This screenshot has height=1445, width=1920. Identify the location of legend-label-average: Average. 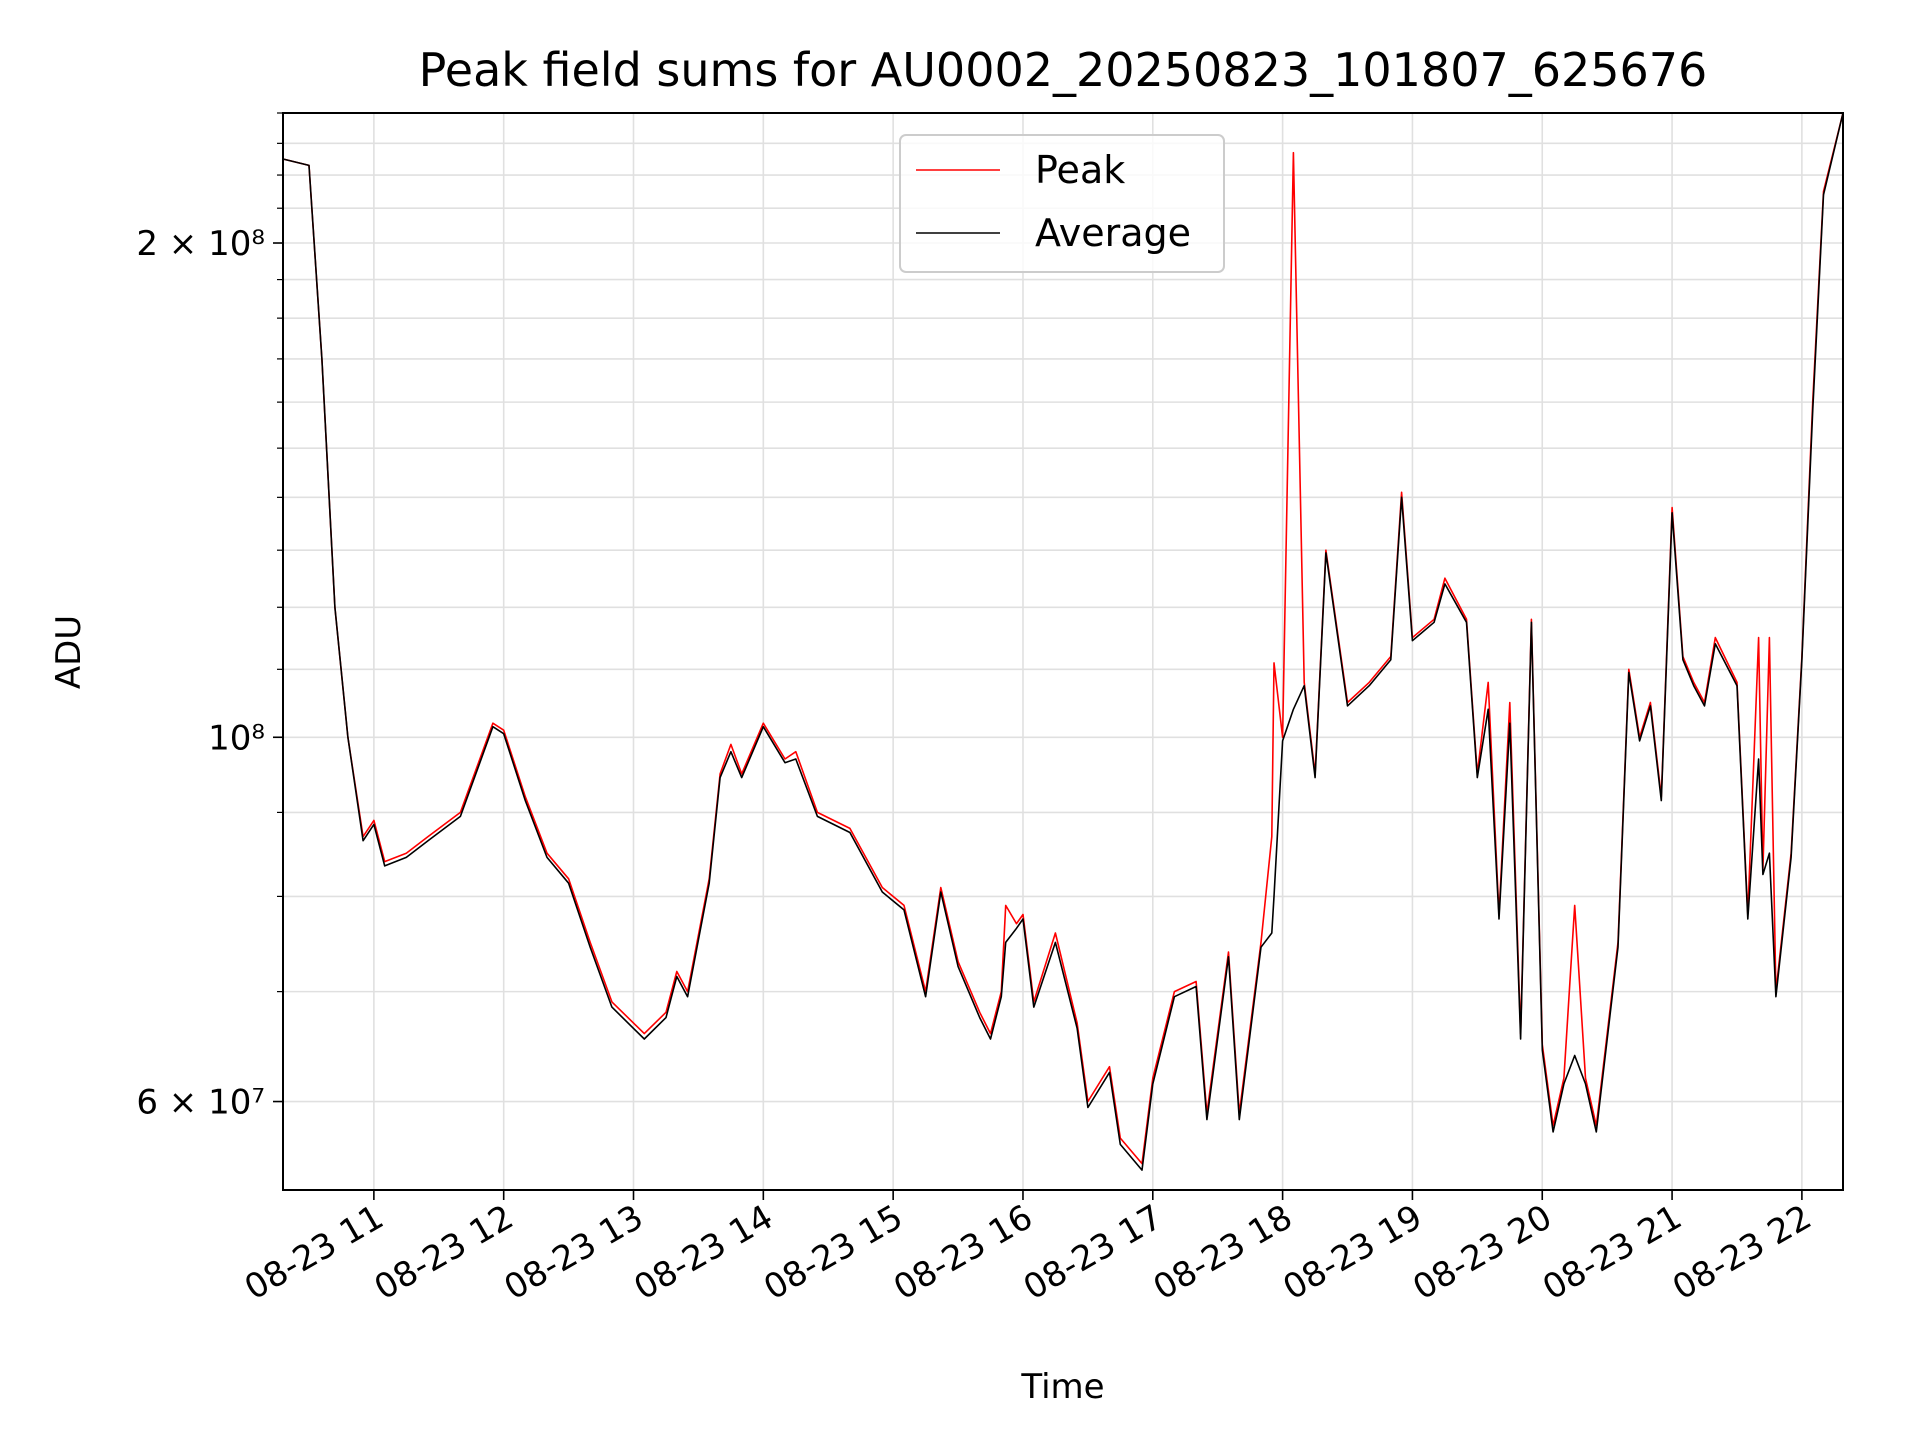
(1113, 233).